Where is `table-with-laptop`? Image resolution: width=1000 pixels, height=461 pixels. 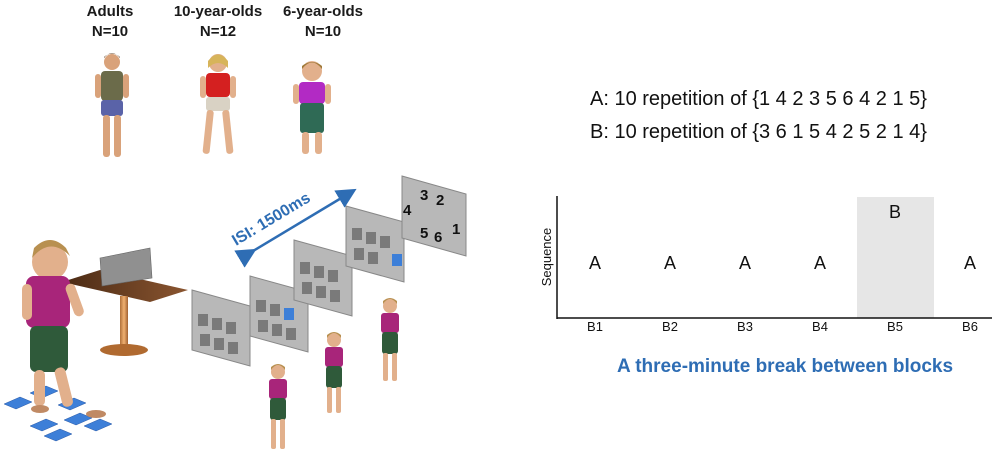
table-with-laptop is located at coordinates (125, 301).